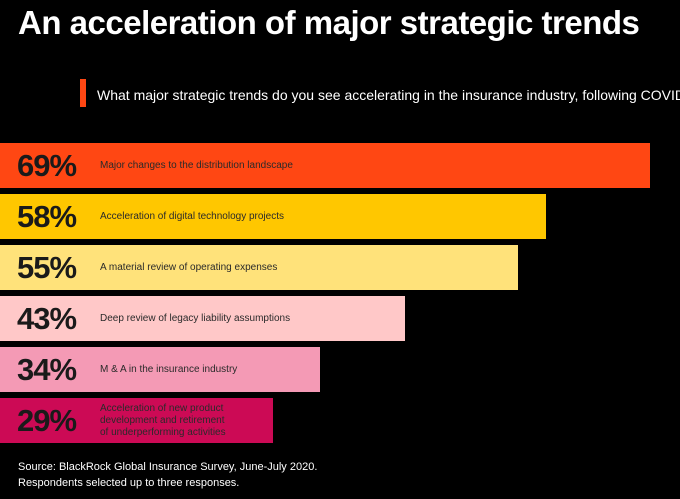 The width and height of the screenshot is (680, 499). I want to click on bar-category-label: A material review of operating expenses, so click(189, 267).